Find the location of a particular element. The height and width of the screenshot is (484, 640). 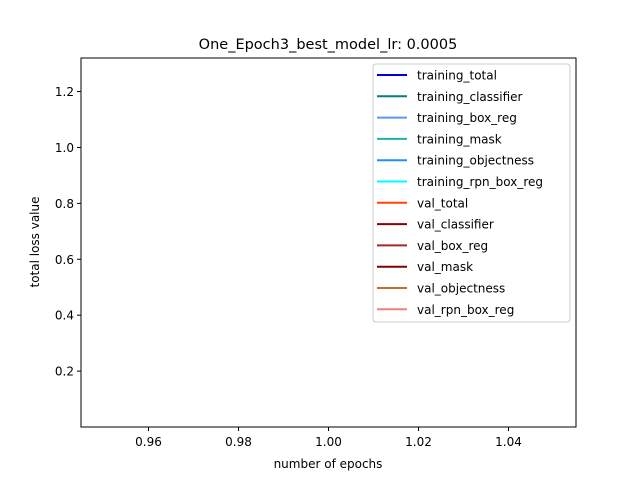

legend-label: val_mask is located at coordinates (445, 267).